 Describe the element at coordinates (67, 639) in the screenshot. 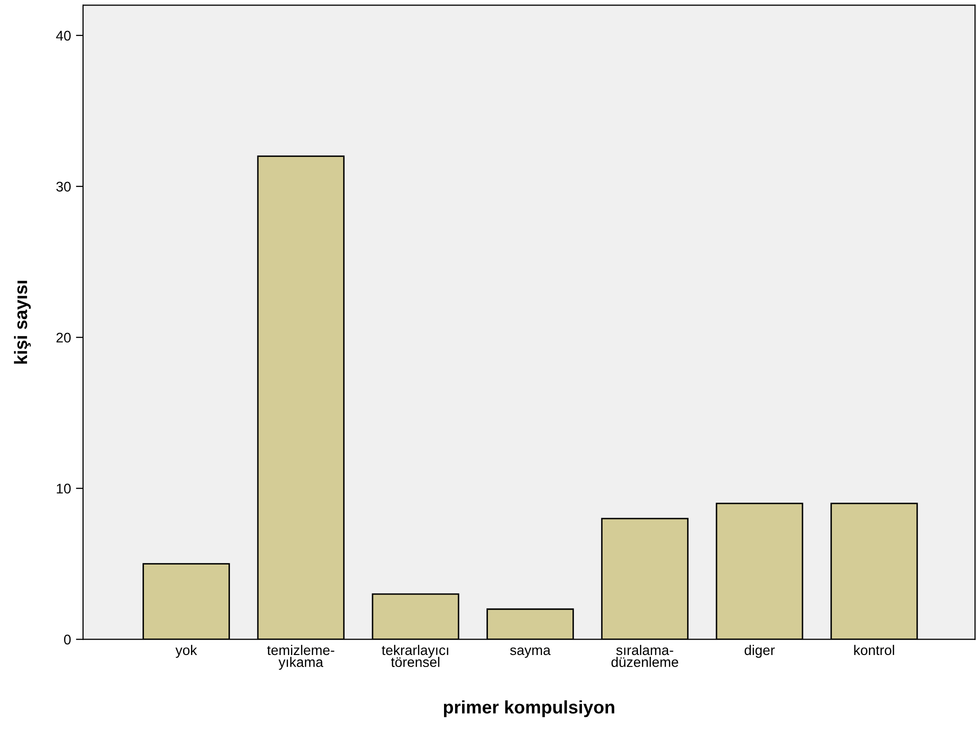

I see `y-tick-label: 0` at that location.